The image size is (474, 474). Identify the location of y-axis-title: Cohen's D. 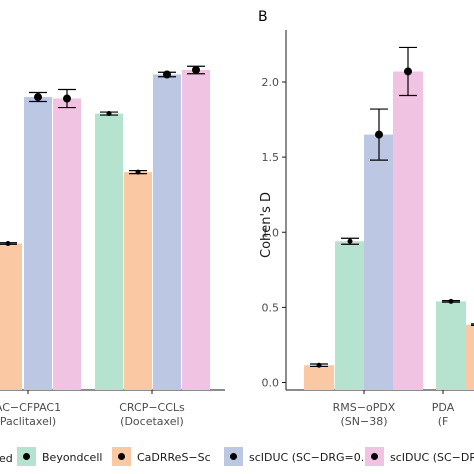
(266, 225).